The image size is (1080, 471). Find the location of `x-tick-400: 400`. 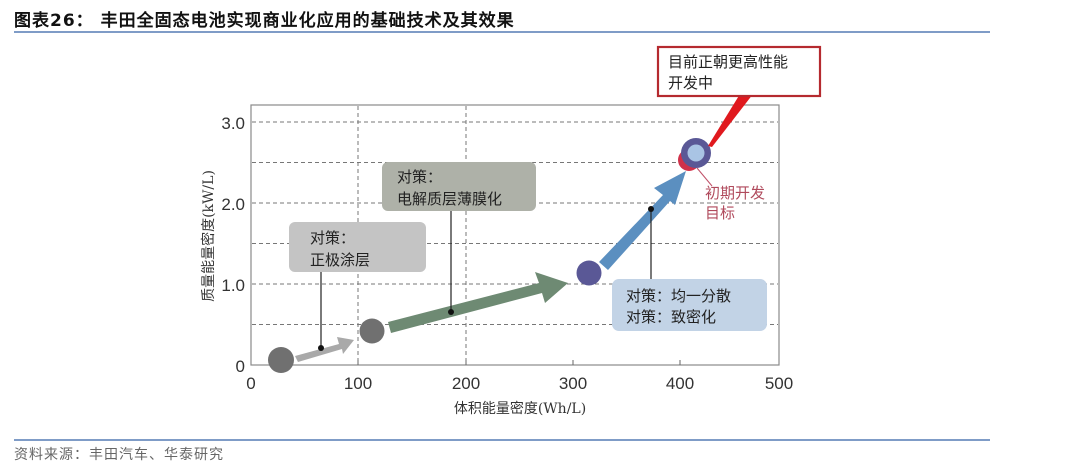

x-tick-400: 400 is located at coordinates (680, 383).